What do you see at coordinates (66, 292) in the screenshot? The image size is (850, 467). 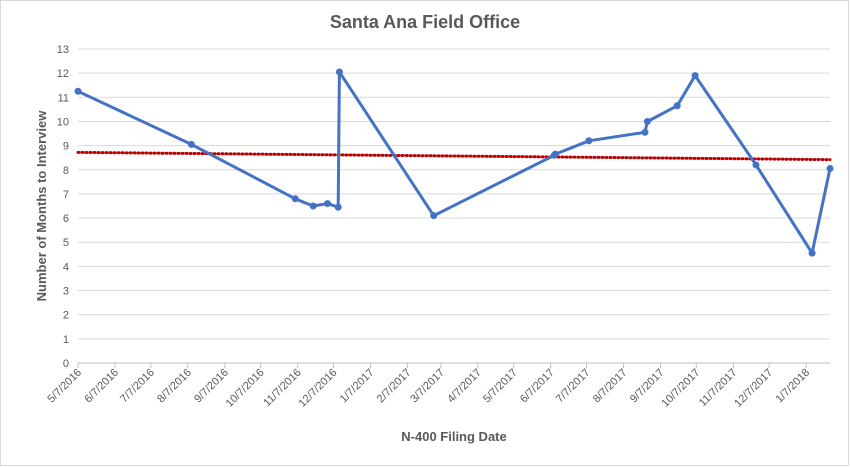 I see `y-tick-label: 3` at bounding box center [66, 292].